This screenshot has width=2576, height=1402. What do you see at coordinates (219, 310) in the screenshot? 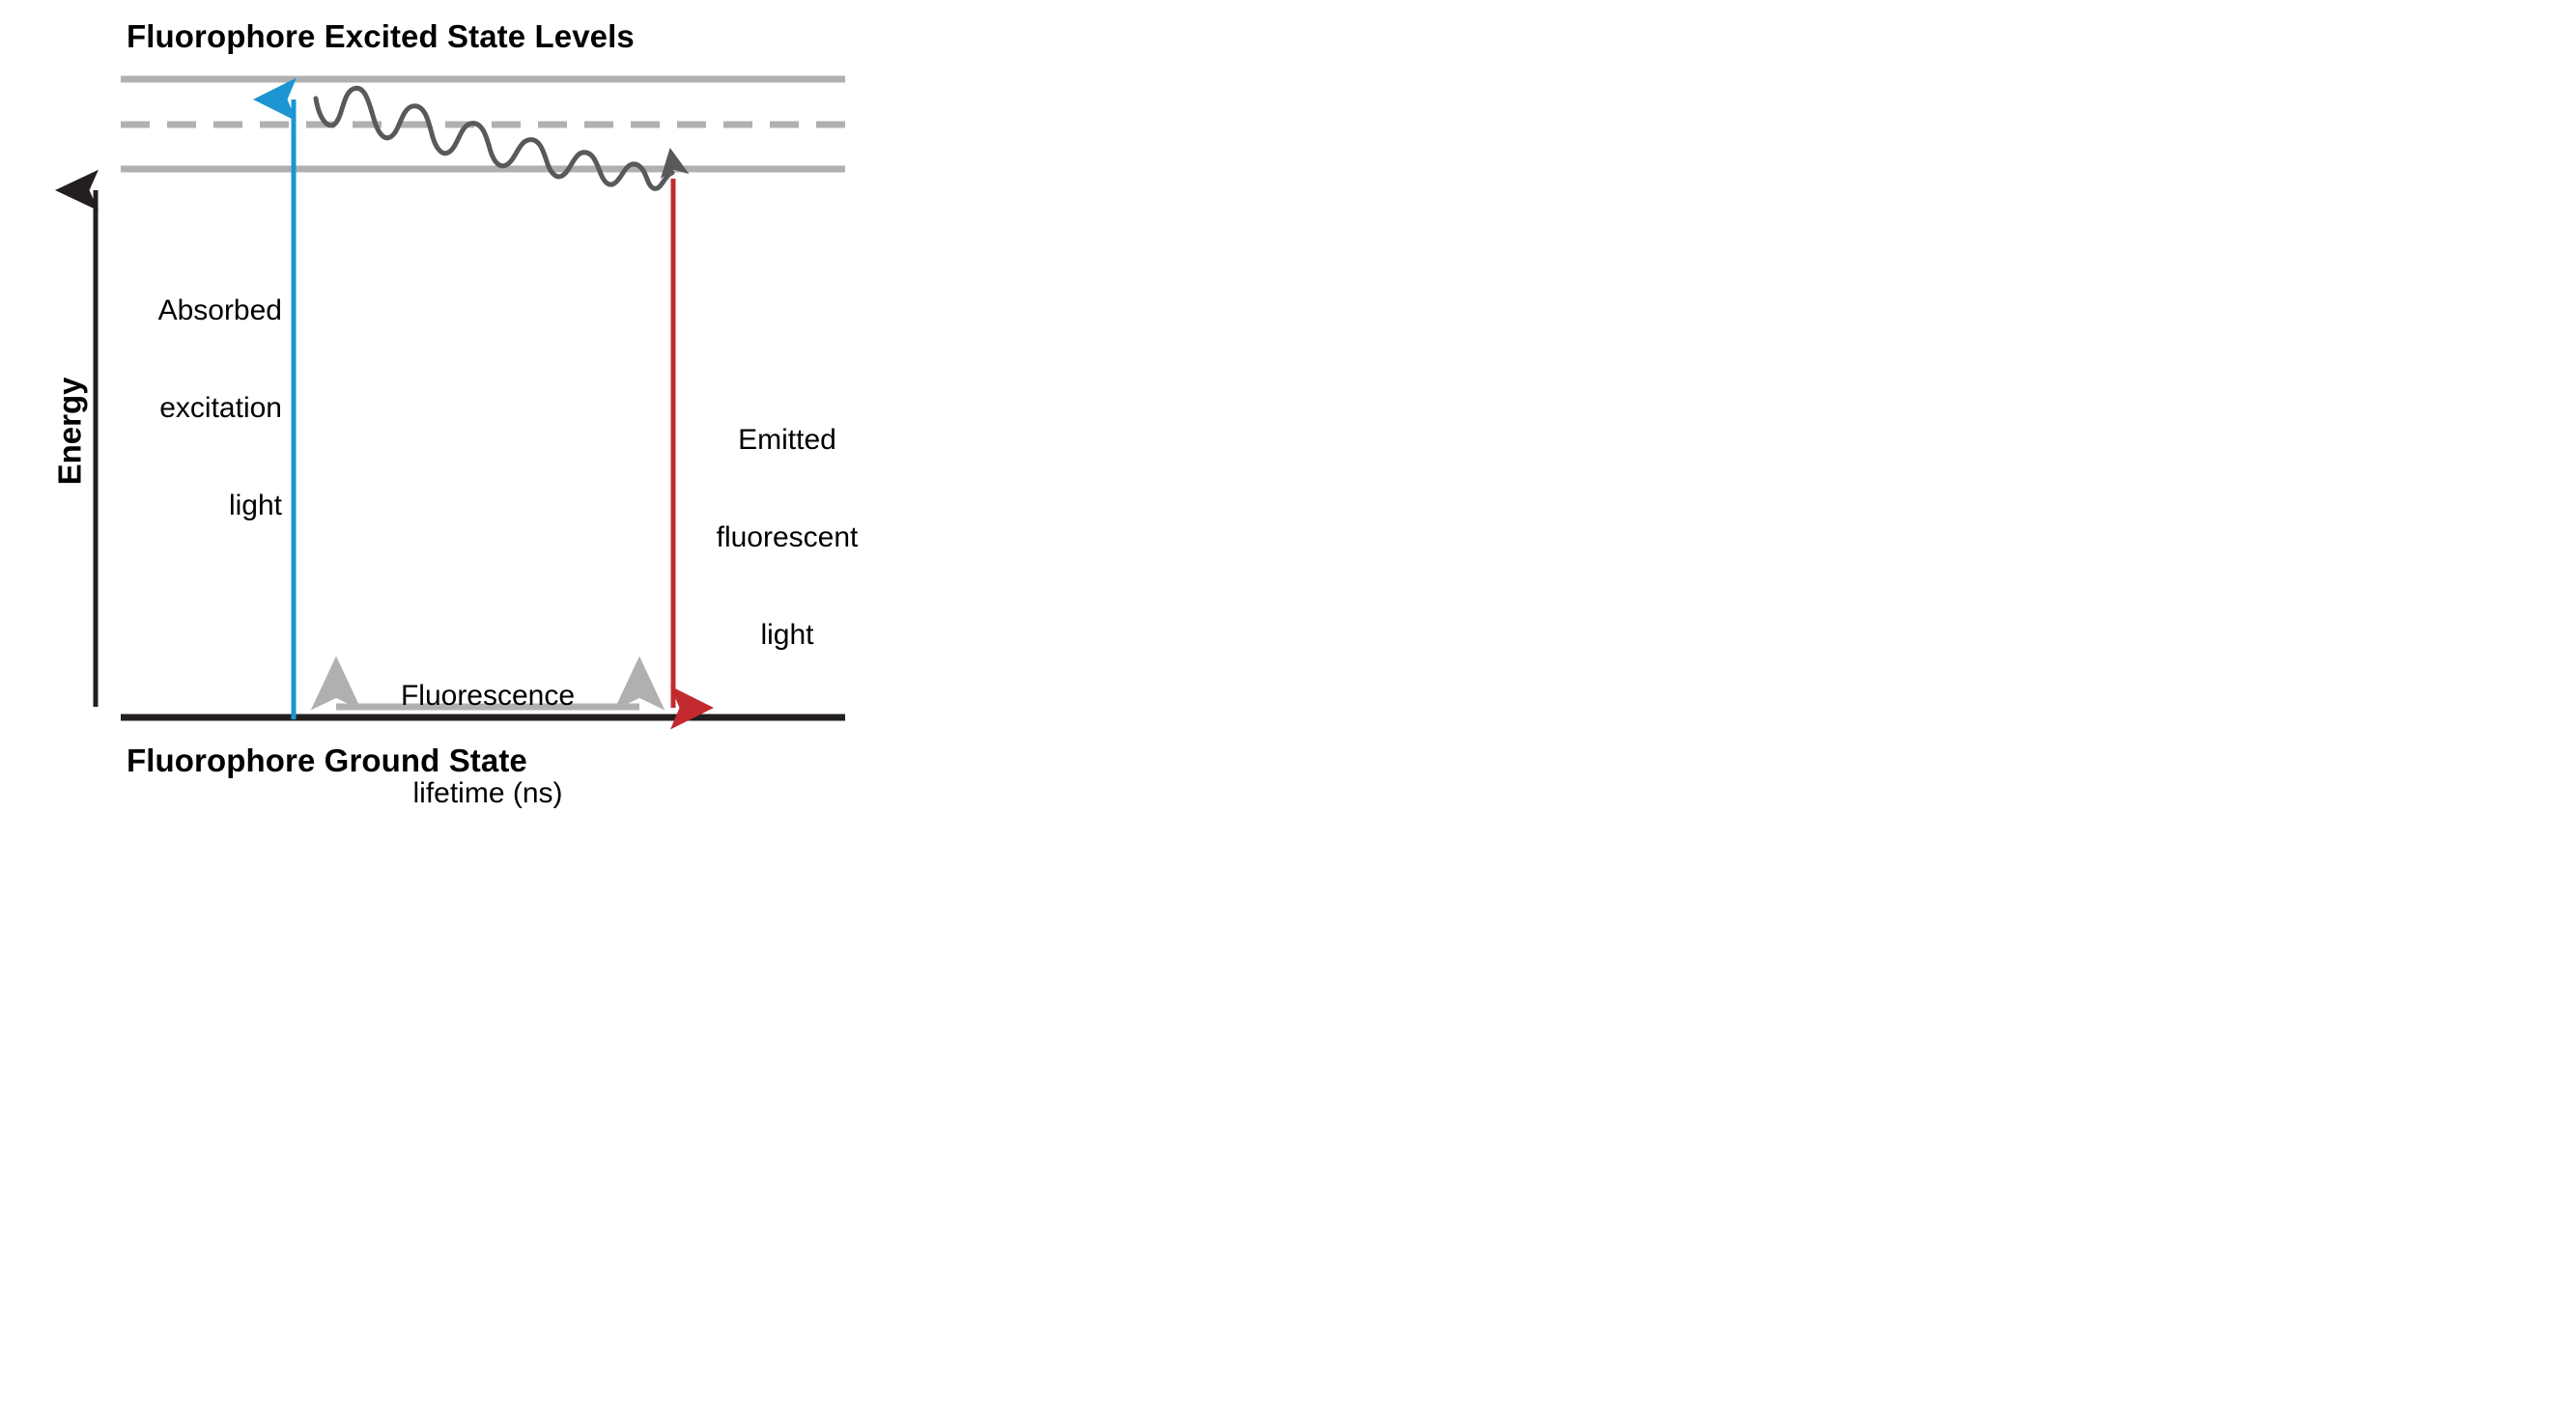
I see `absorbed-label-line-1: Absorbed` at bounding box center [219, 310].